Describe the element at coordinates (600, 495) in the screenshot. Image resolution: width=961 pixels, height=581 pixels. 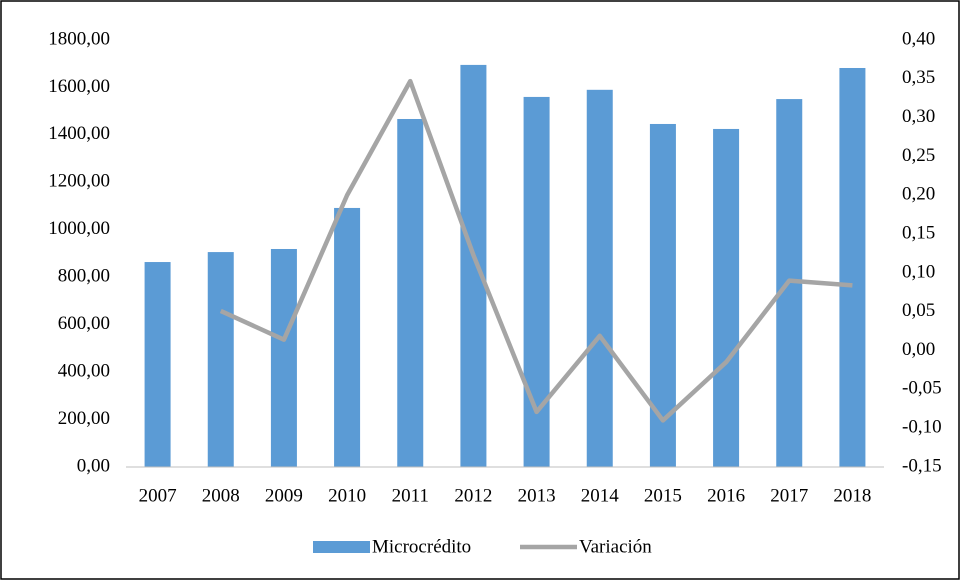
I see `x-tick-label: 2014` at that location.